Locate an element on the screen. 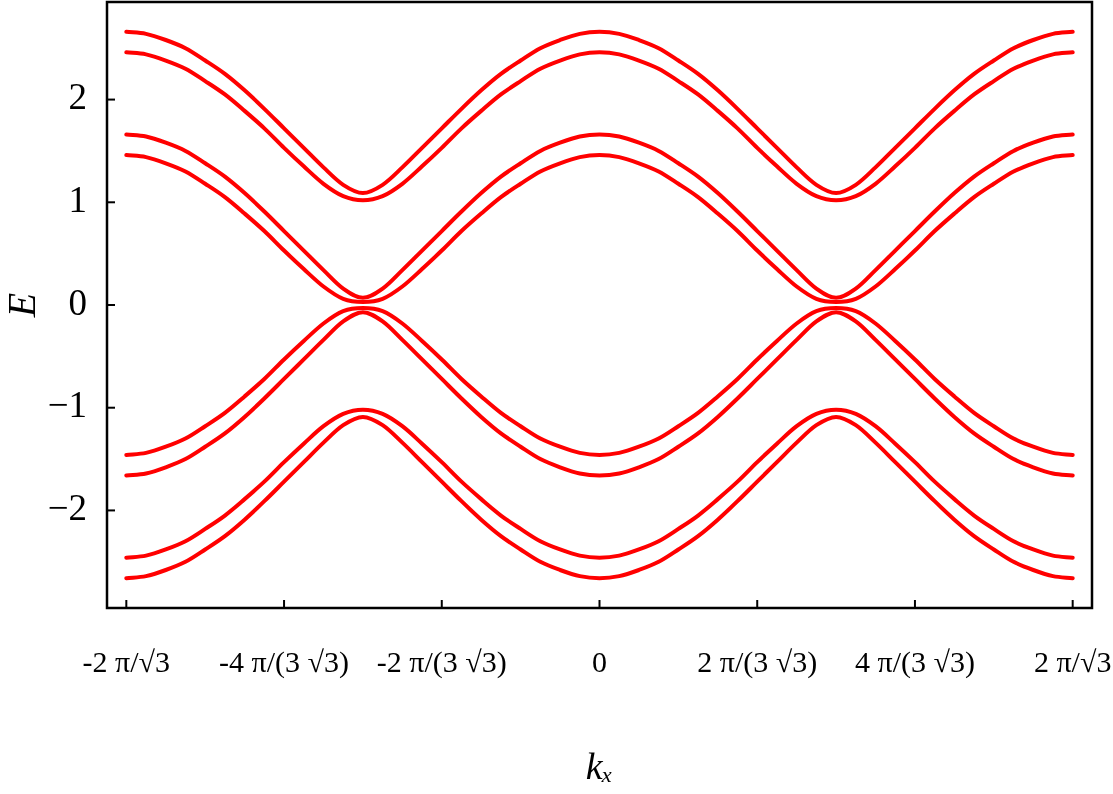  y-tick-label: −2 is located at coordinates (67, 508).